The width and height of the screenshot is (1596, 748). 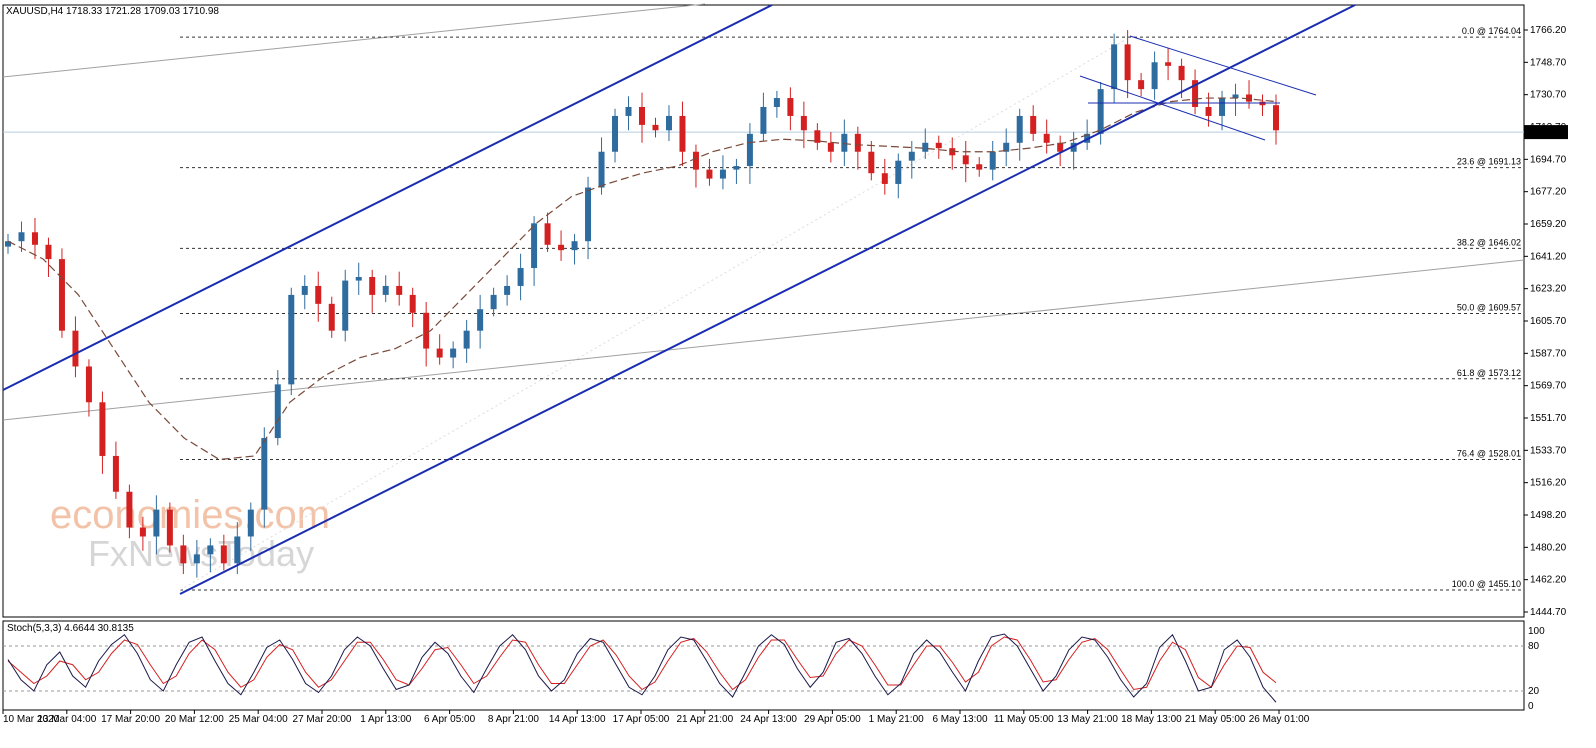 What do you see at coordinates (1546, 132) in the screenshot?
I see `last-price-box` at bounding box center [1546, 132].